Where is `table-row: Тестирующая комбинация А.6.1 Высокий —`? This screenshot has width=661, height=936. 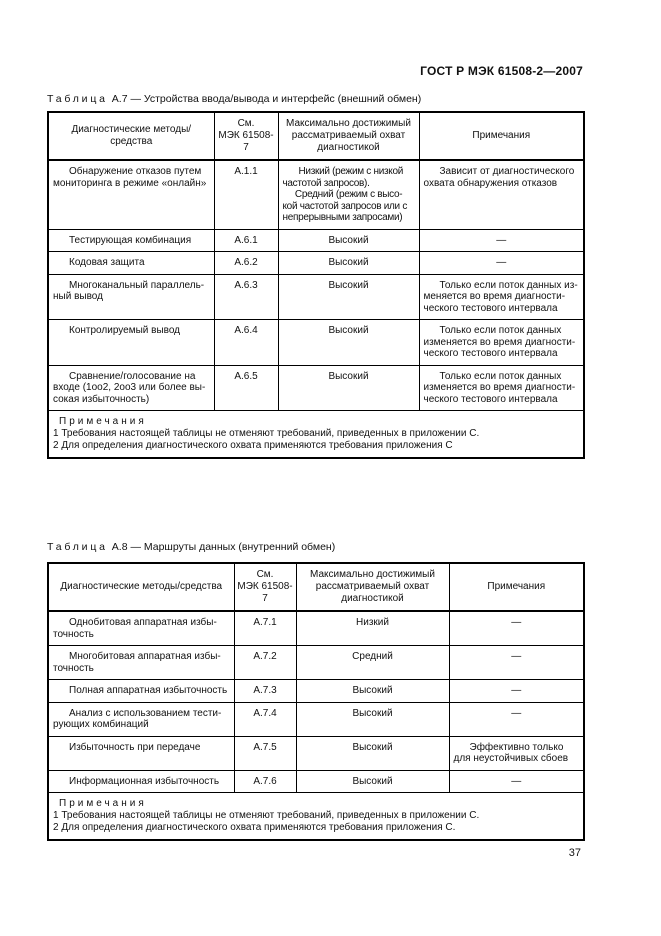 table-row: Тестирующая комбинация А.6.1 Высокий — is located at coordinates (316, 240).